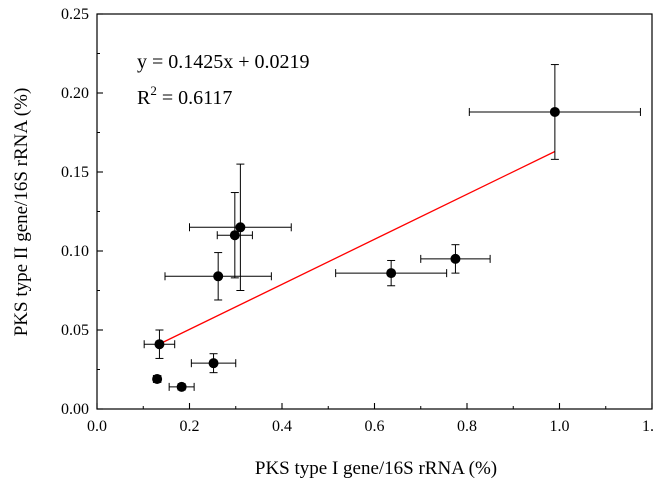  I want to click on r2-annotation: R2 = 0.6117, so click(184, 96).